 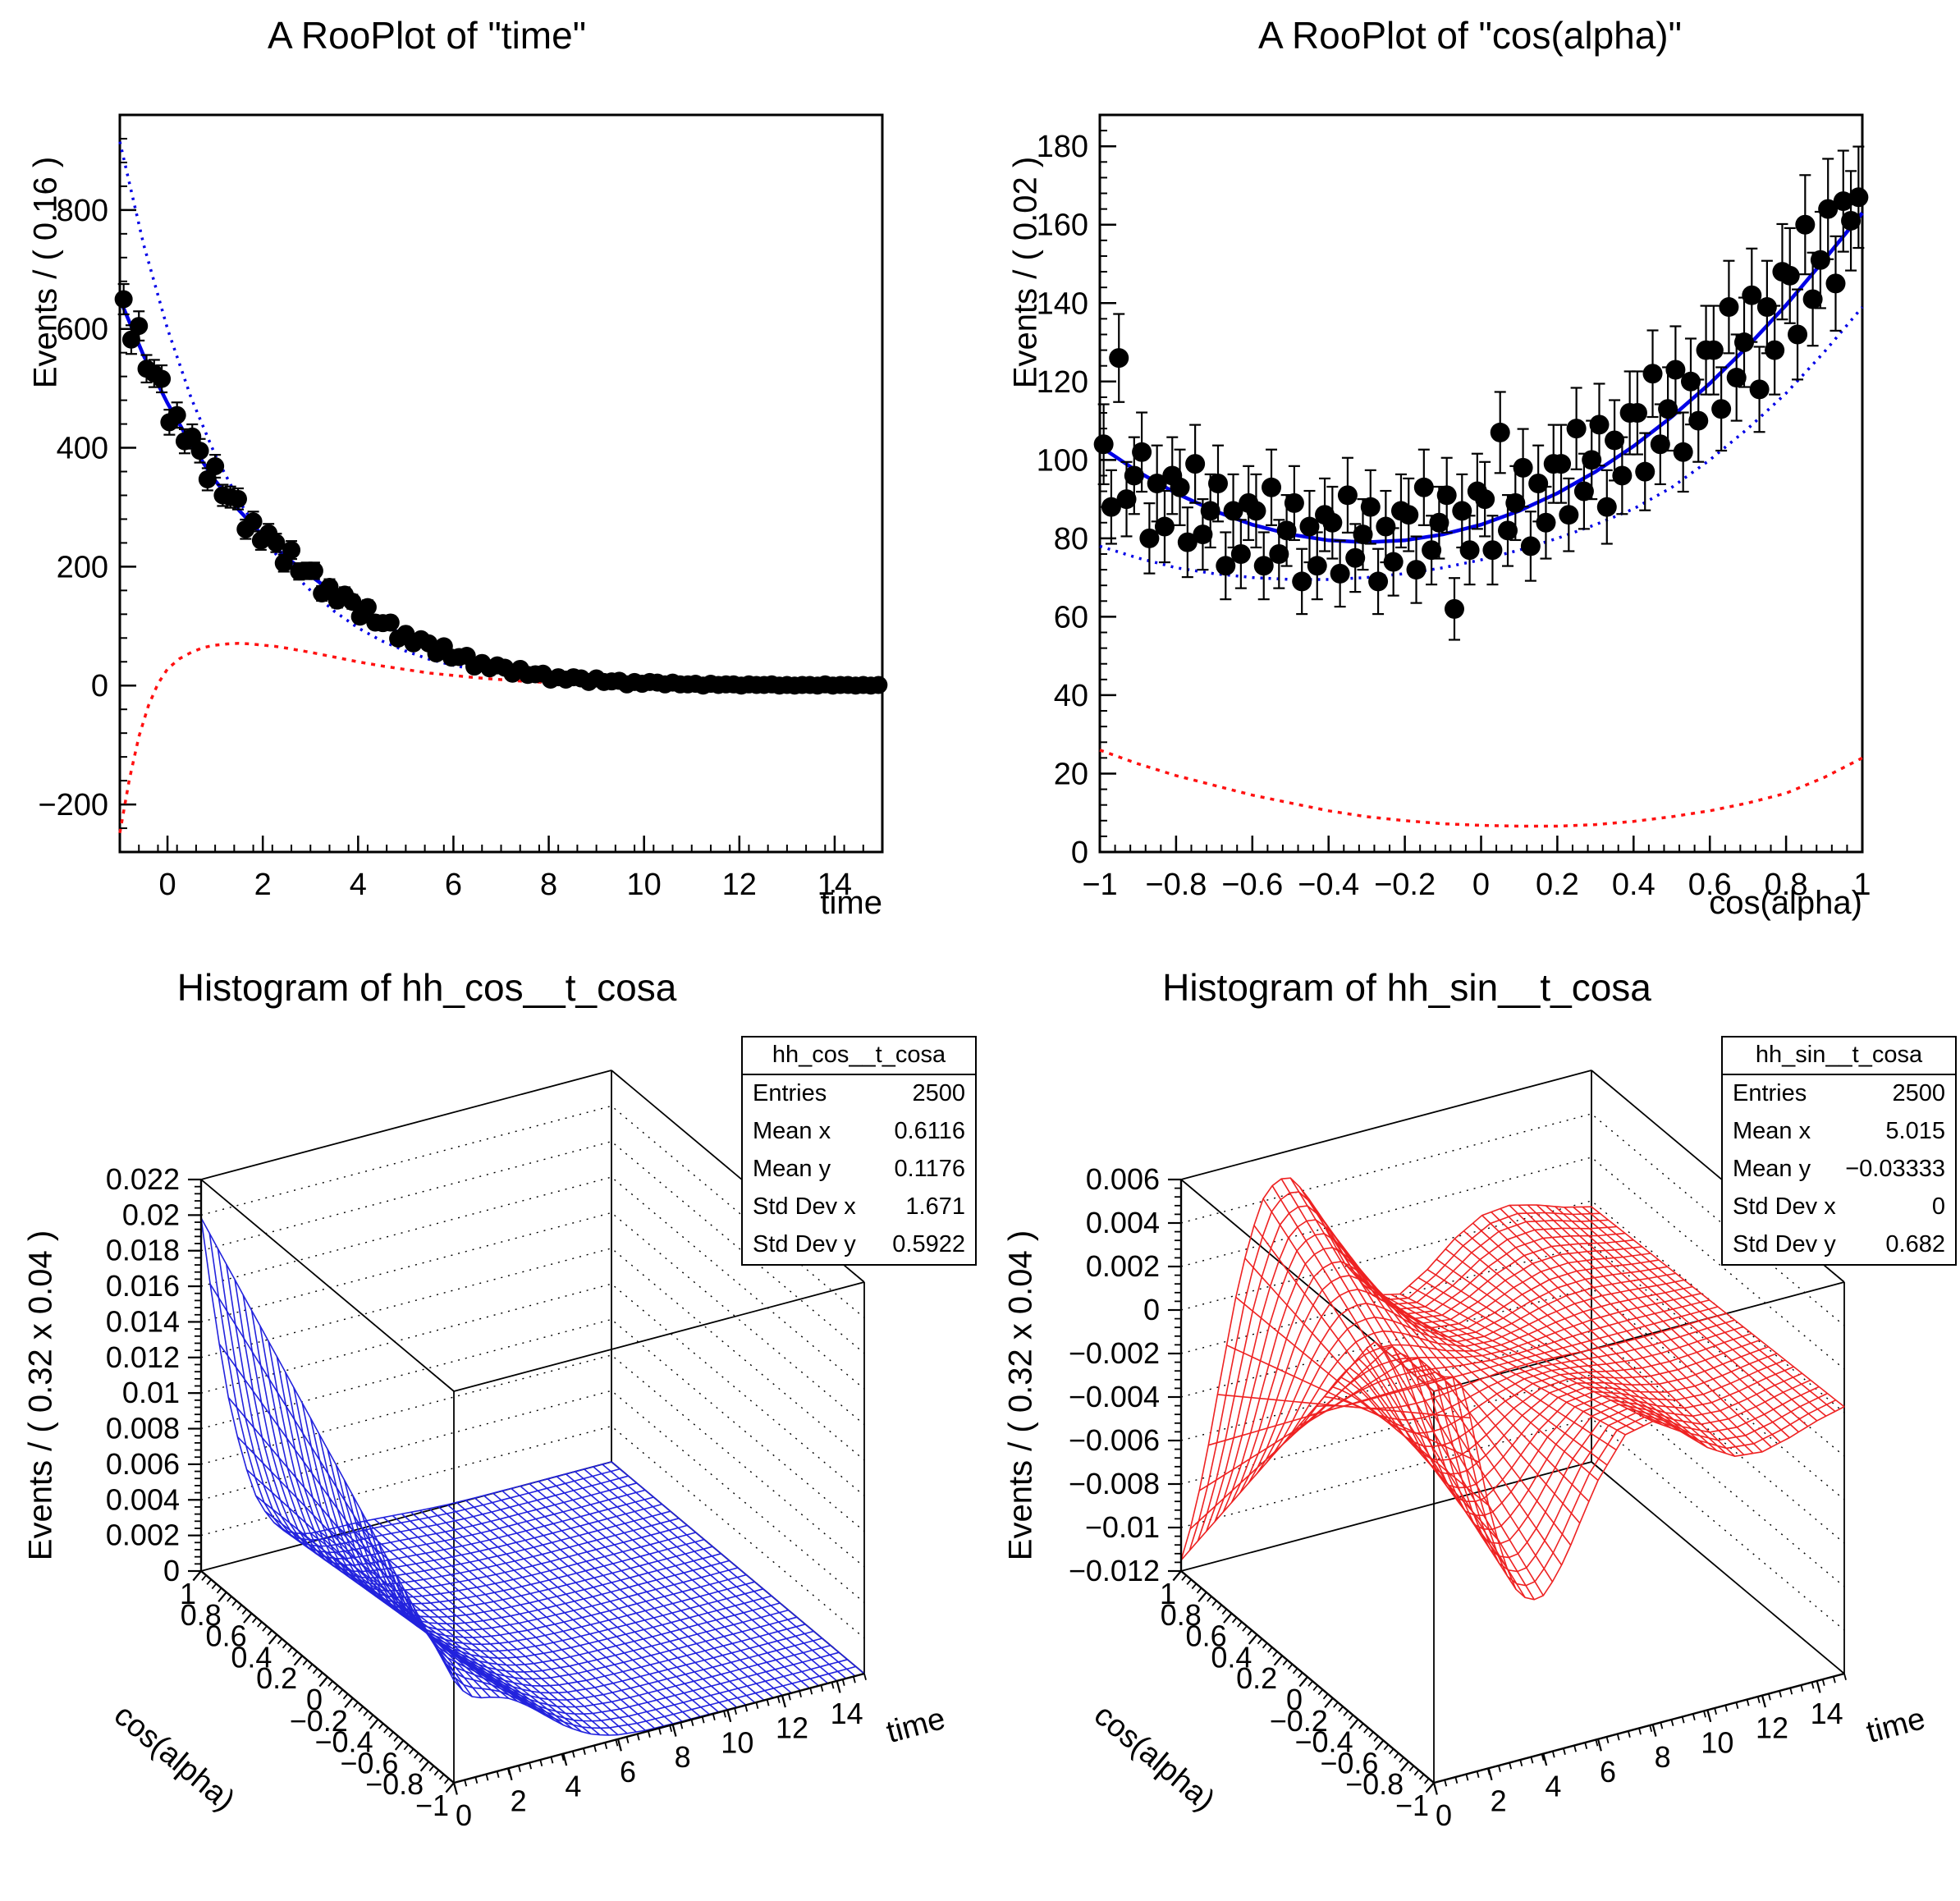 I want to click on tick-label: −0.006, so click(x=1114, y=1440).